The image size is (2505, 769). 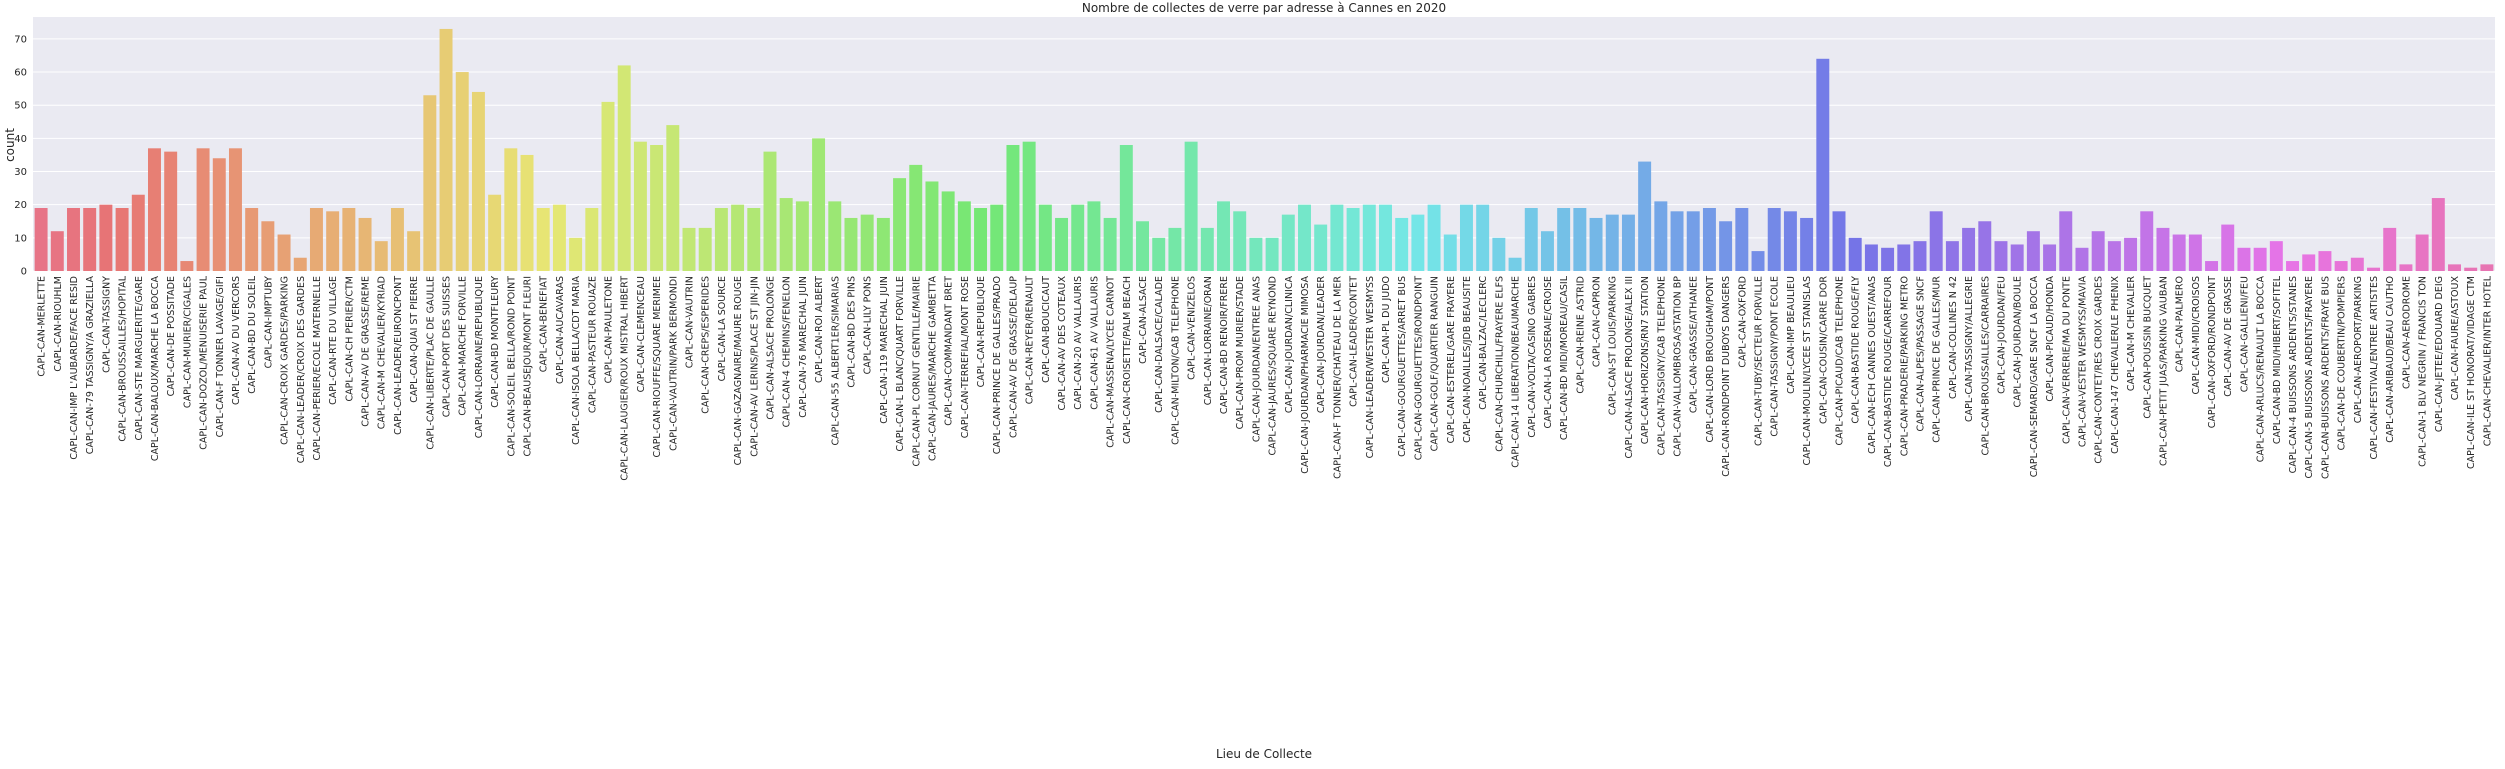 I want to click on x-tick-label: CAPL-CAN-MIDI/CROISOS, so click(x=2196, y=335).